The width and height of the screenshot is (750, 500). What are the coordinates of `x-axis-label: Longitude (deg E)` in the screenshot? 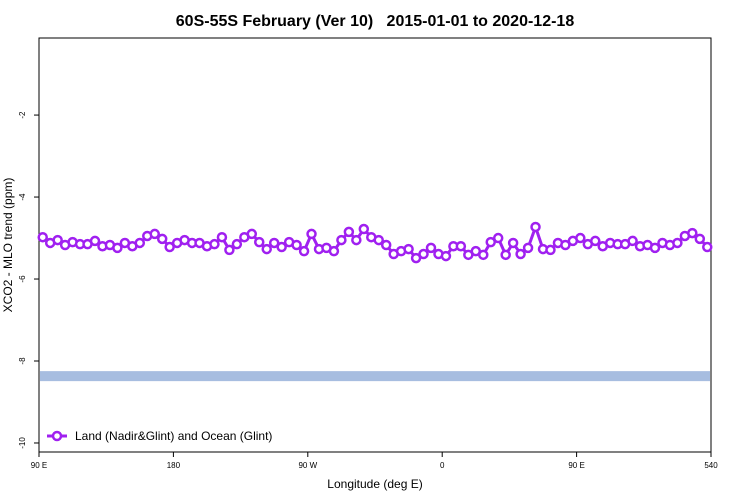 It's located at (374, 484).